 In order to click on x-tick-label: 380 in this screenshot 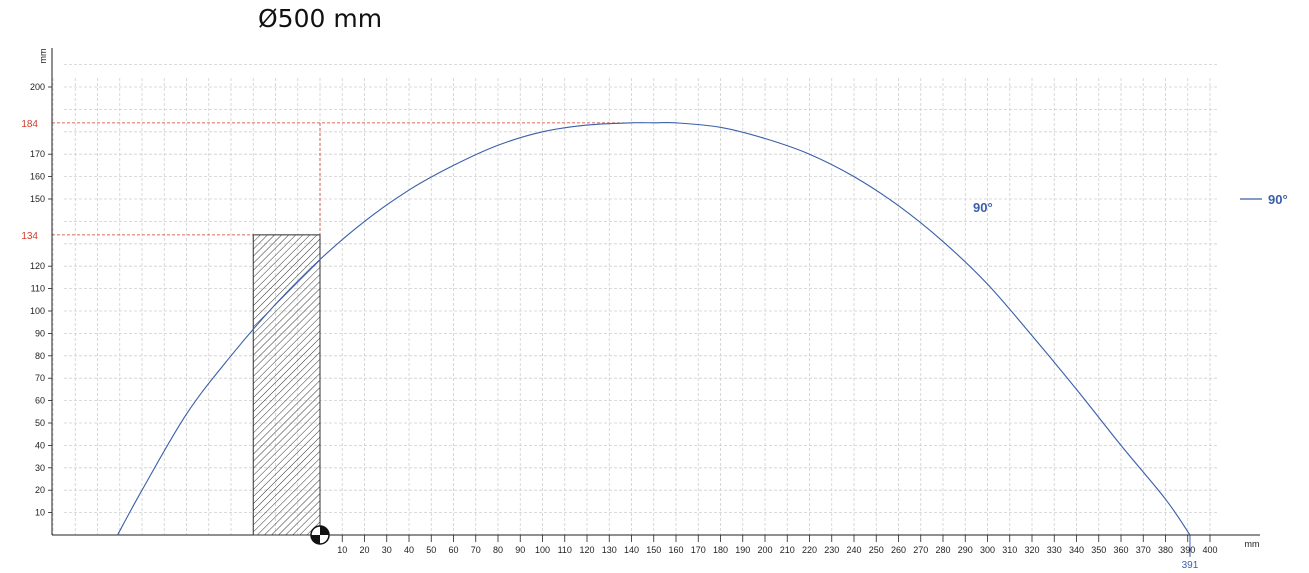, I will do `click(1165, 550)`.